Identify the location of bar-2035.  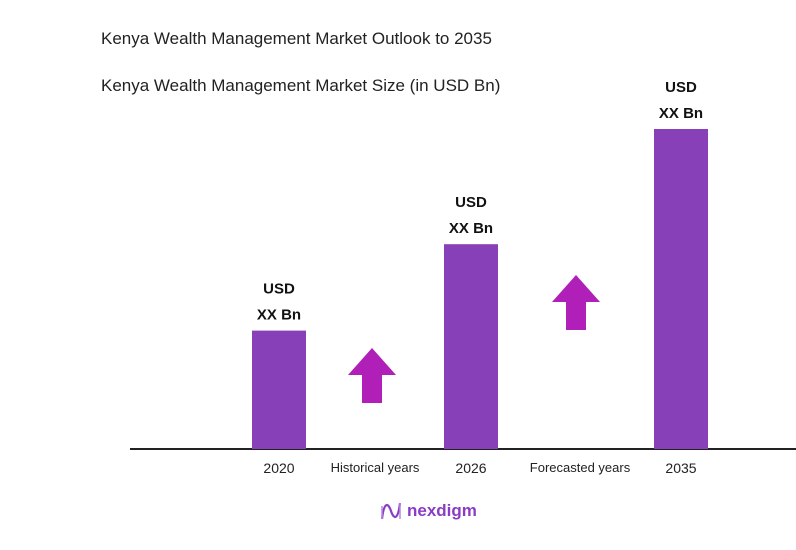
(681, 289).